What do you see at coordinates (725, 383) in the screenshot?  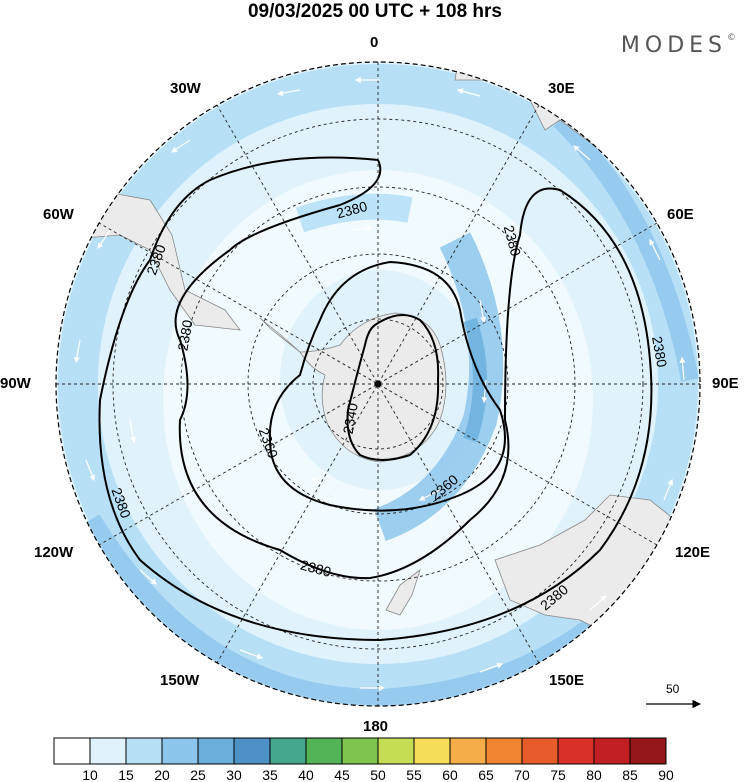 I see `lon-label-90e: 90E` at bounding box center [725, 383].